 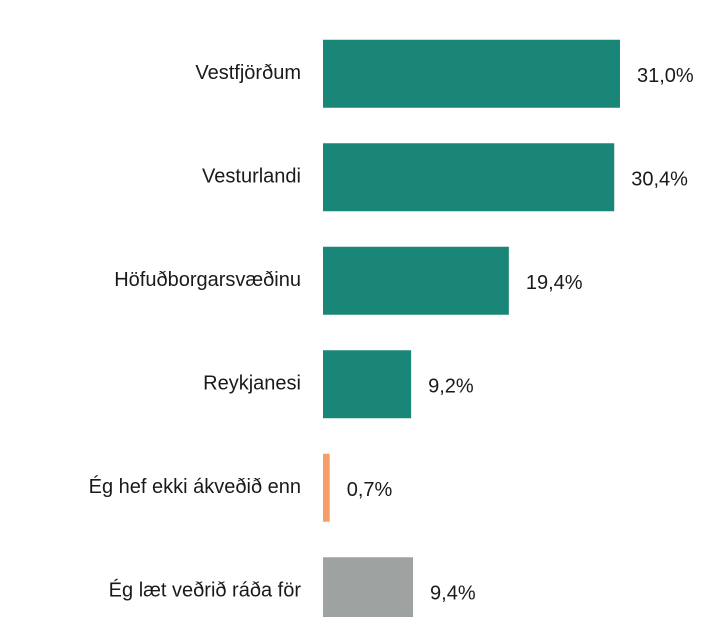 I want to click on value-label: 9,4%, so click(x=453, y=594).